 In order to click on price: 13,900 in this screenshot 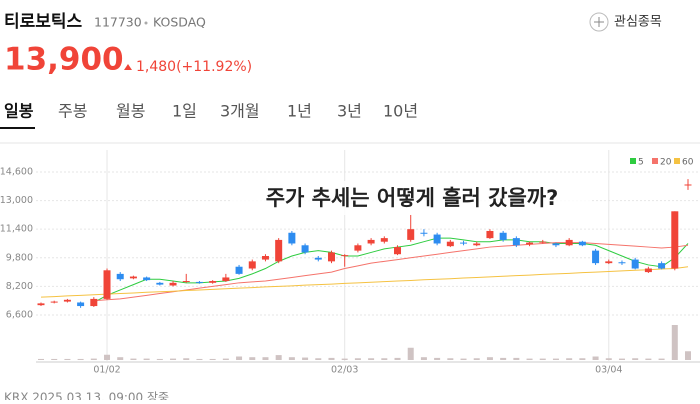, I will do `click(64, 60)`.